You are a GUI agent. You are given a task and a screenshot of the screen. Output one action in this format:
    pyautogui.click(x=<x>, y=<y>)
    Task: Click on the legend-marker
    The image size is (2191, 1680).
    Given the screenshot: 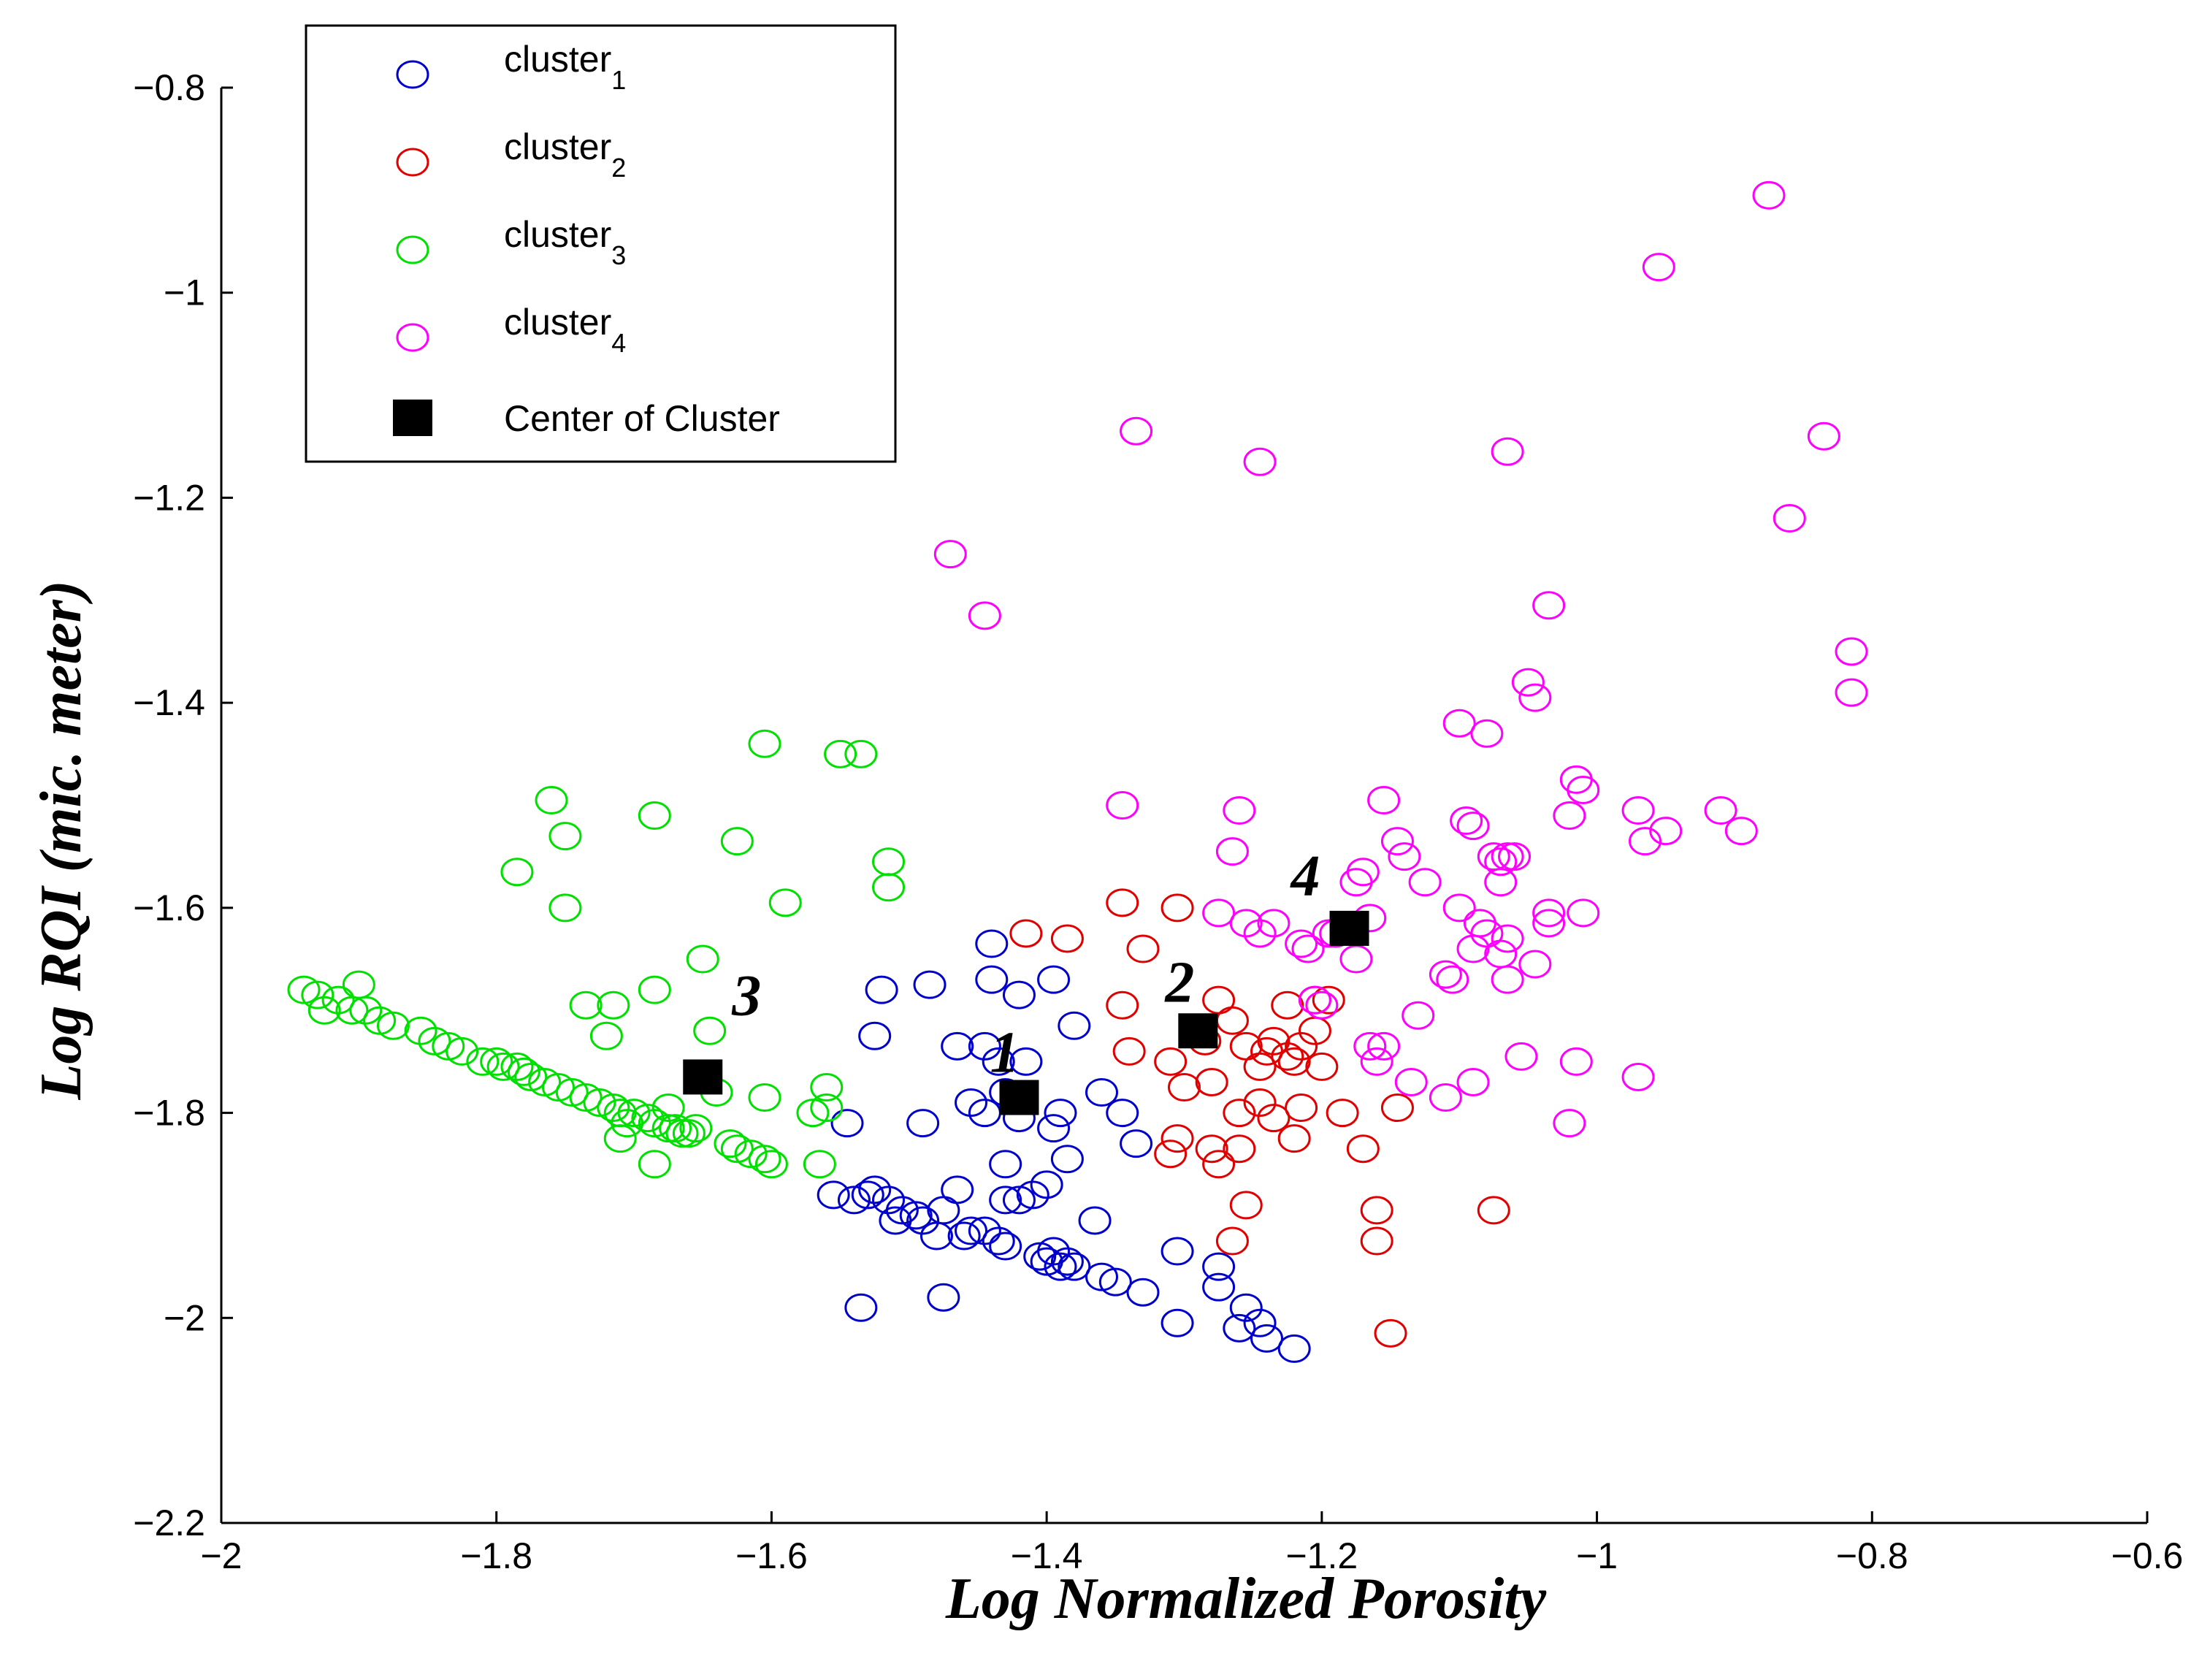 What is the action you would take?
    pyautogui.click(x=412, y=418)
    